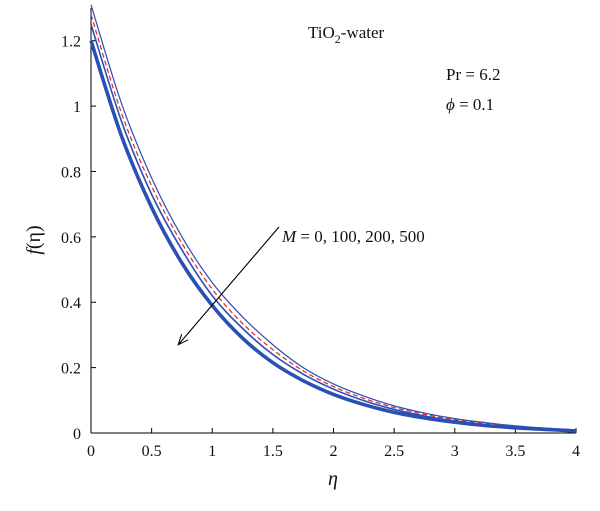 Image resolution: width=600 pixels, height=511 pixels. What do you see at coordinates (77, 434) in the screenshot?
I see `y-tick-label: 0` at bounding box center [77, 434].